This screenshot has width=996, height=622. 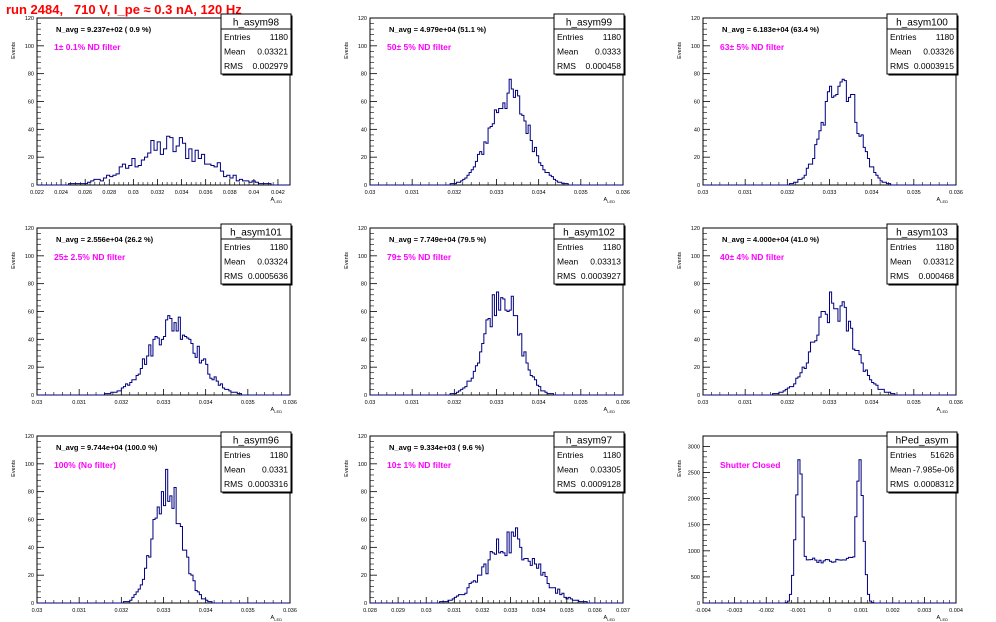 I want to click on x-tick-label: 0.033, so click(x=497, y=193).